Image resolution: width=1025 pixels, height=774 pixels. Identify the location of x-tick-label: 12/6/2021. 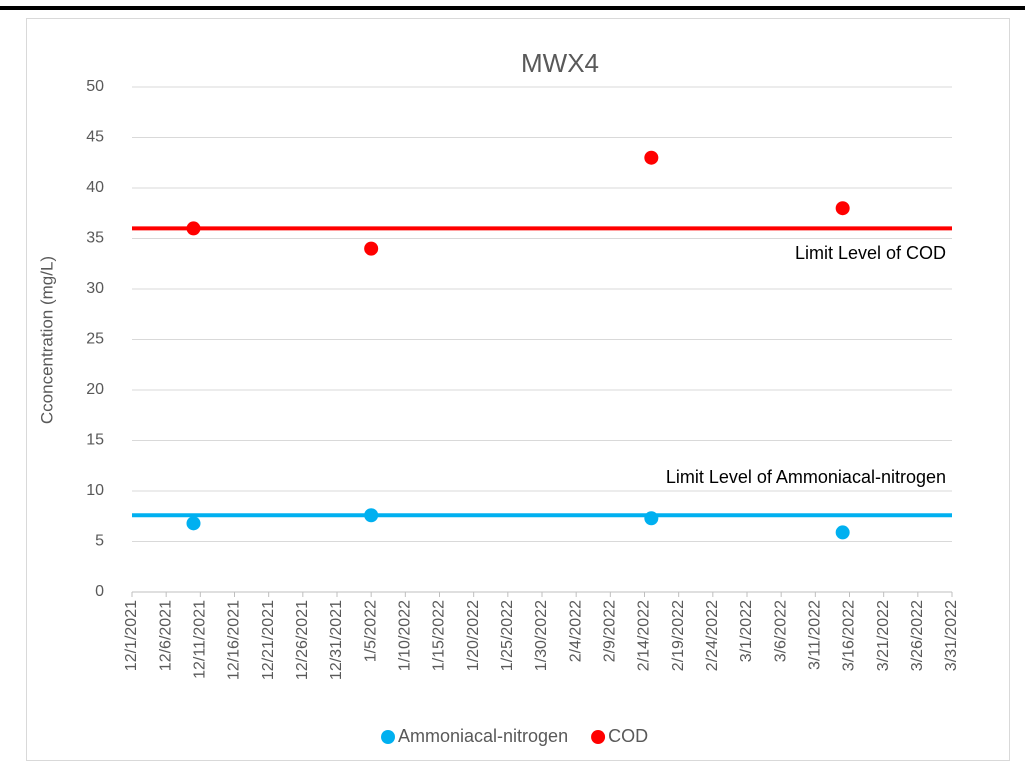
(165, 635).